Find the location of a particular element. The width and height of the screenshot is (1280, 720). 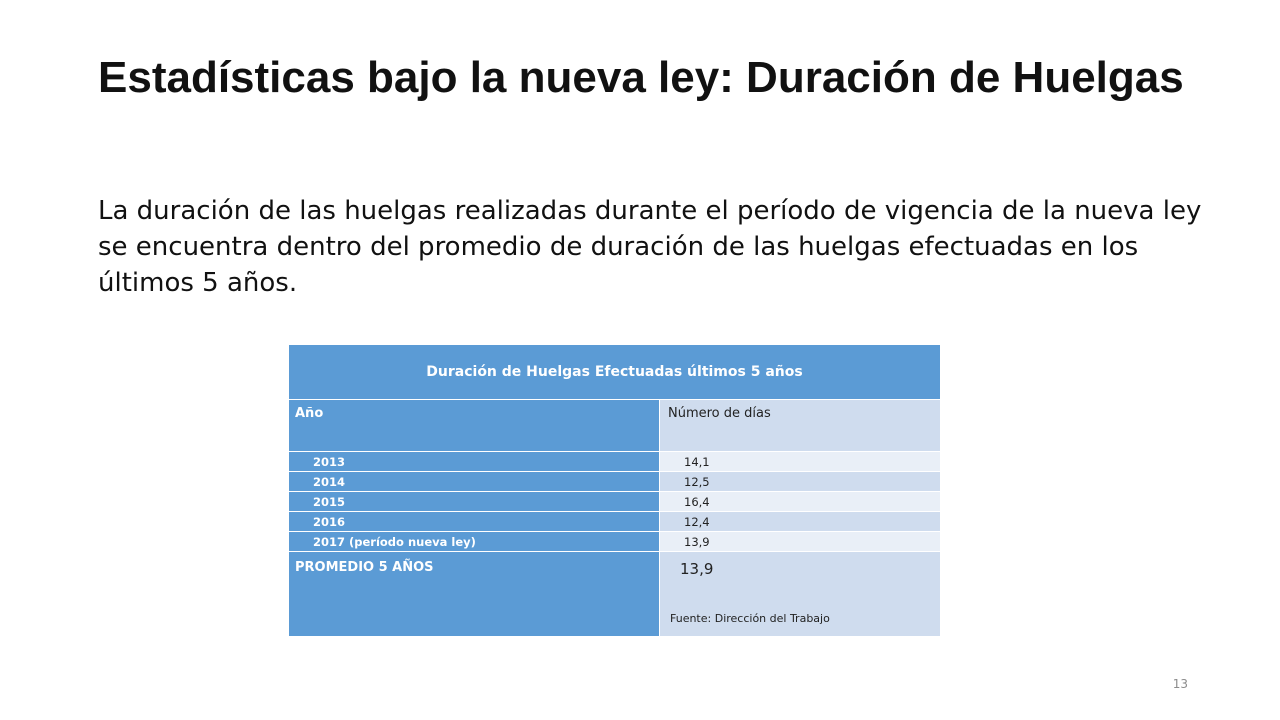

table-header-row: Año Número de días is located at coordinates (614, 425).